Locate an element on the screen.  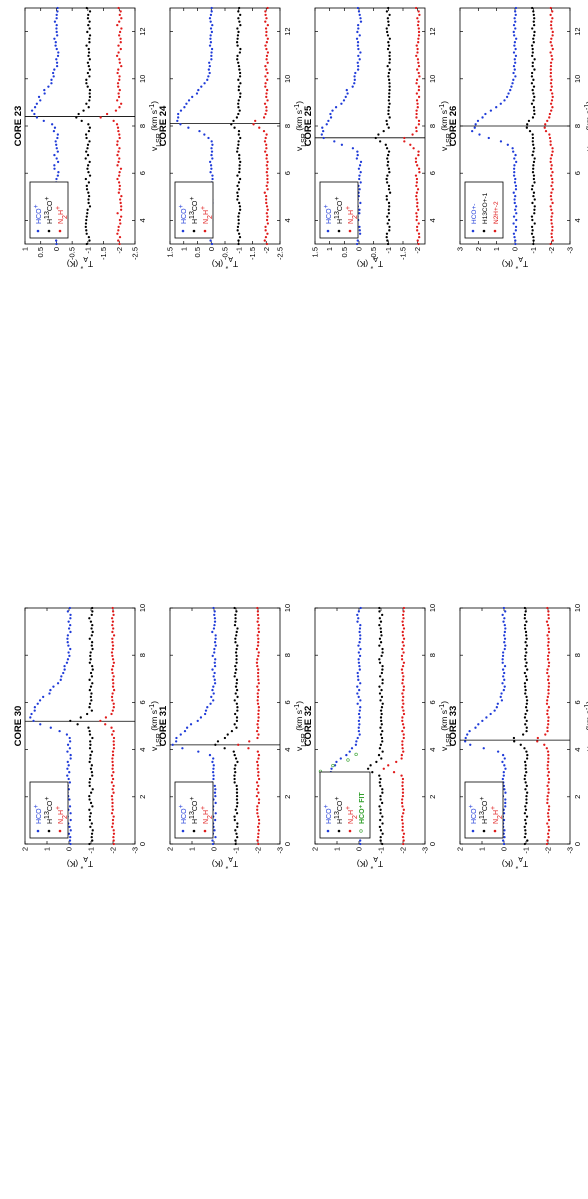
y-axis-label: TA * (K) is located at coordinates (225, 263).